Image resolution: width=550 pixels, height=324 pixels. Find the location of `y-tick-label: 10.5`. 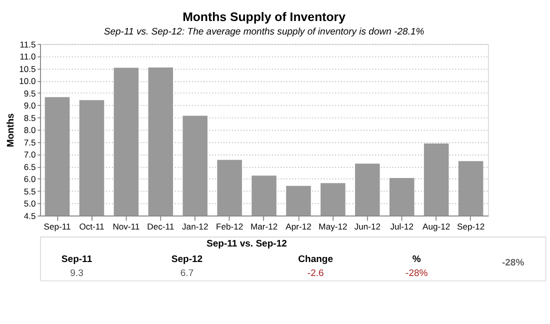

y-tick-label: 10.5 is located at coordinates (27, 69).